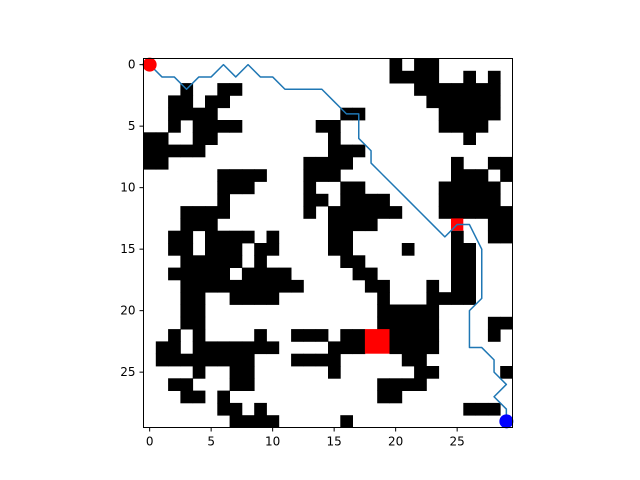 This screenshot has width=640, height=480. What do you see at coordinates (127, 188) in the screenshot?
I see `y-tick-label: 10` at bounding box center [127, 188].